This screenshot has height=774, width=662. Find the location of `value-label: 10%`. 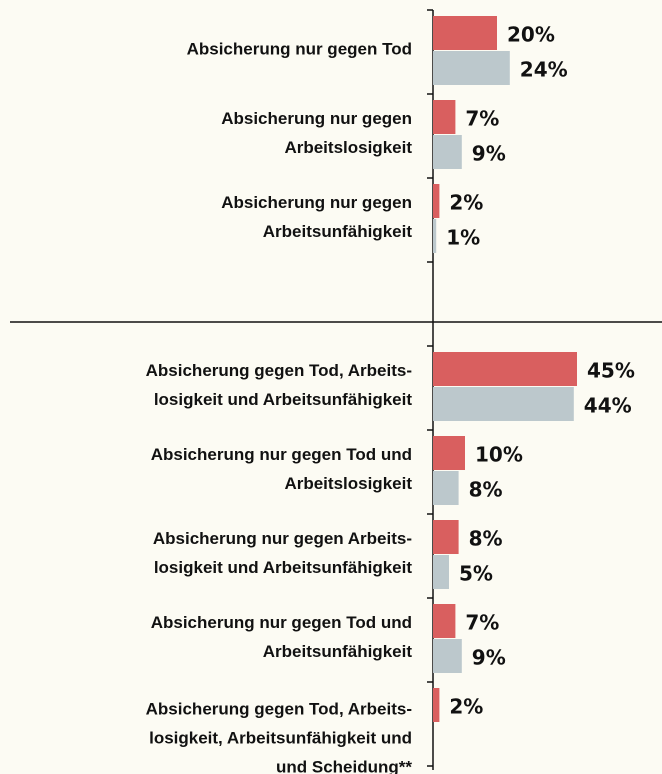

value-label: 10% is located at coordinates (499, 455).